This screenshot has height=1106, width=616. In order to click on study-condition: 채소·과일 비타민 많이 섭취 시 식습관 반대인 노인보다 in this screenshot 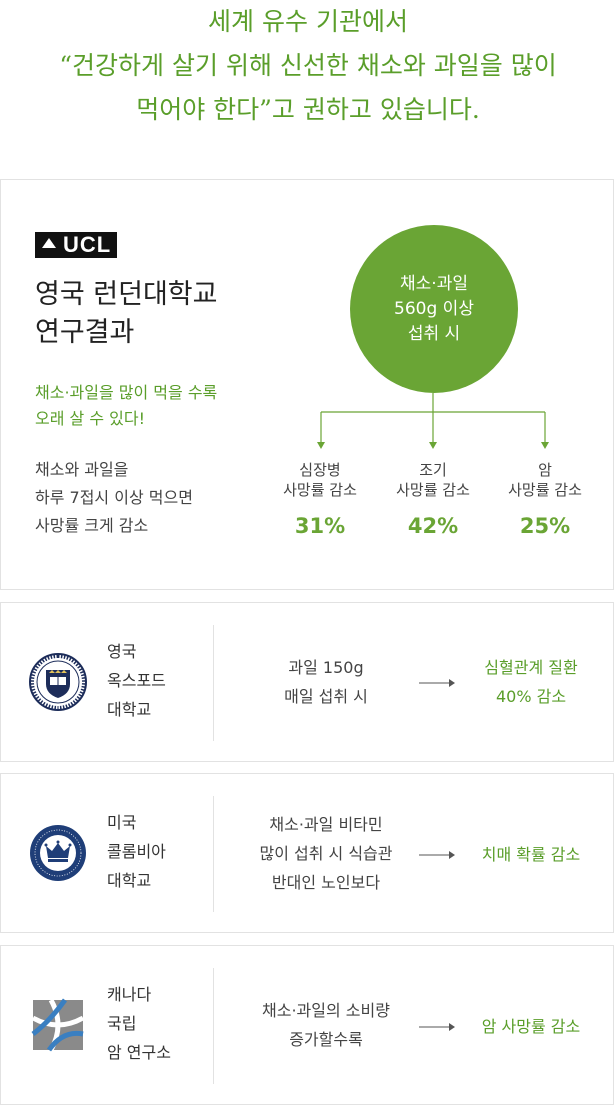, I will do `click(326, 853)`.